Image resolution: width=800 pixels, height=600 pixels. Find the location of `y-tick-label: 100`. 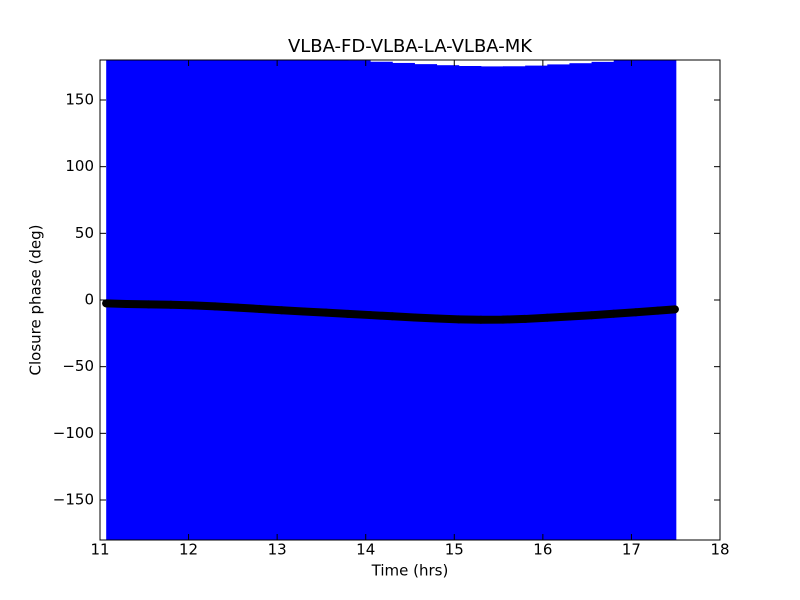

y-tick-label: 100 is located at coordinates (79, 166).